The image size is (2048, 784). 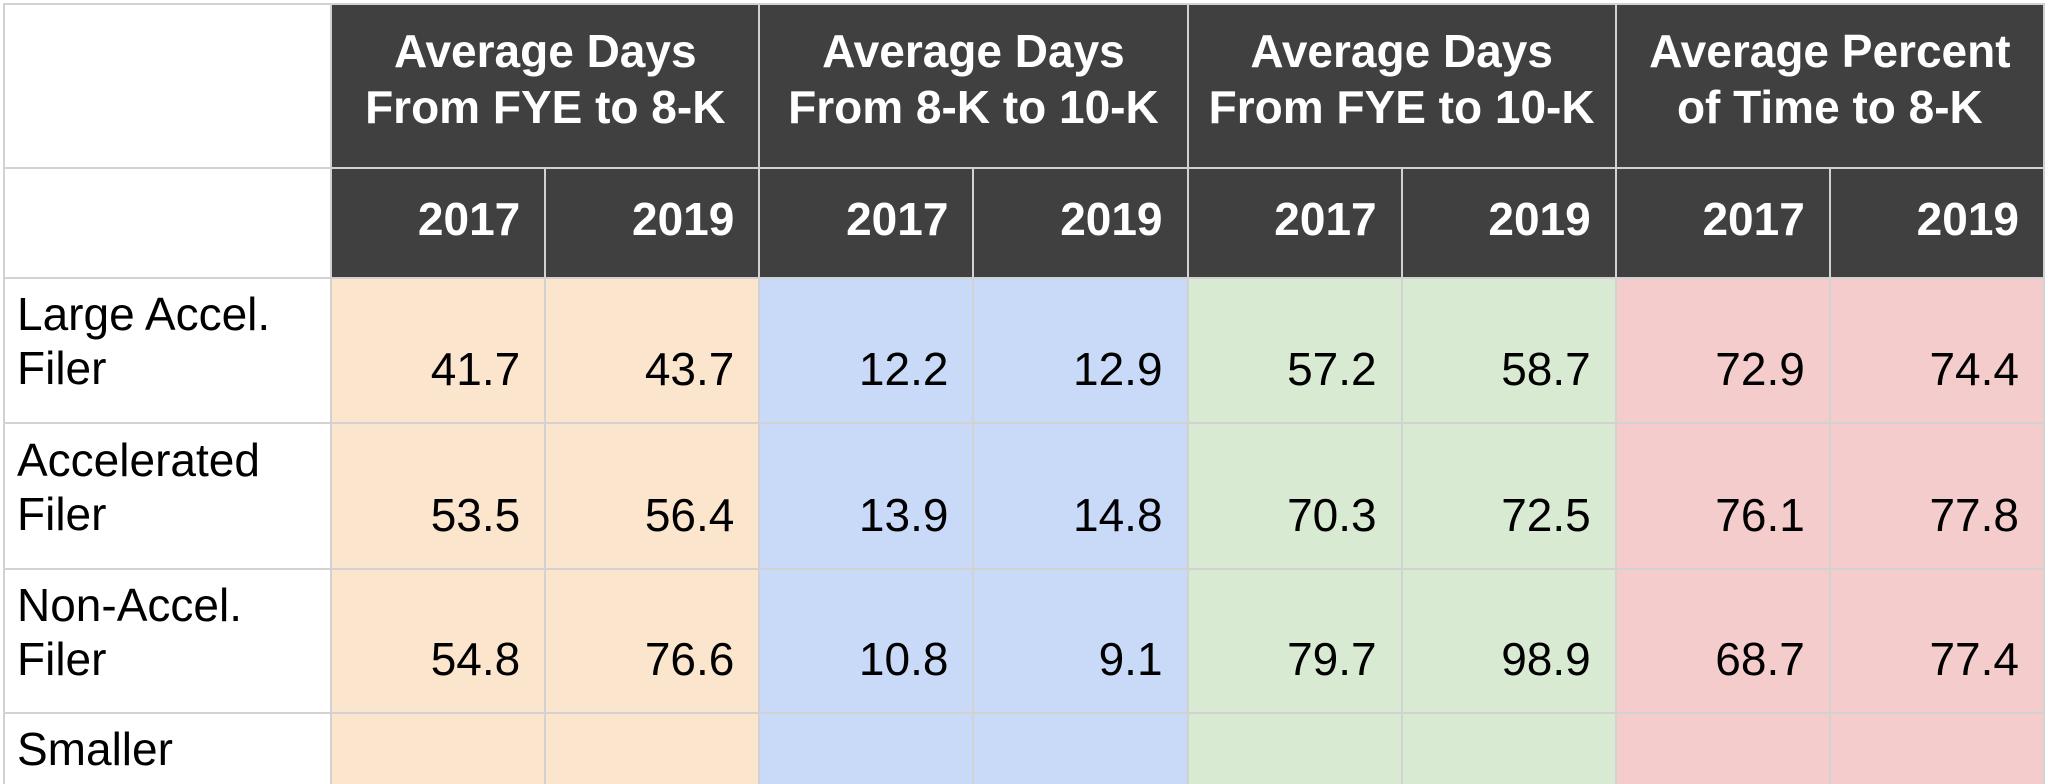 What do you see at coordinates (1508, 350) in the screenshot?
I see `data-cell: 58.7` at bounding box center [1508, 350].